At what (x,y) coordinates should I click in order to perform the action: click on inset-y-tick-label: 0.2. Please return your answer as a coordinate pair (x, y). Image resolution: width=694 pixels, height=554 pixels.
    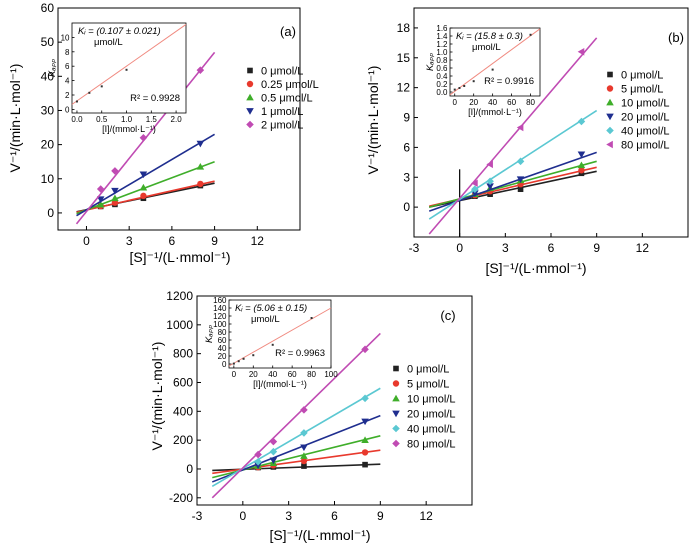
    Looking at the image, I should click on (442, 84).